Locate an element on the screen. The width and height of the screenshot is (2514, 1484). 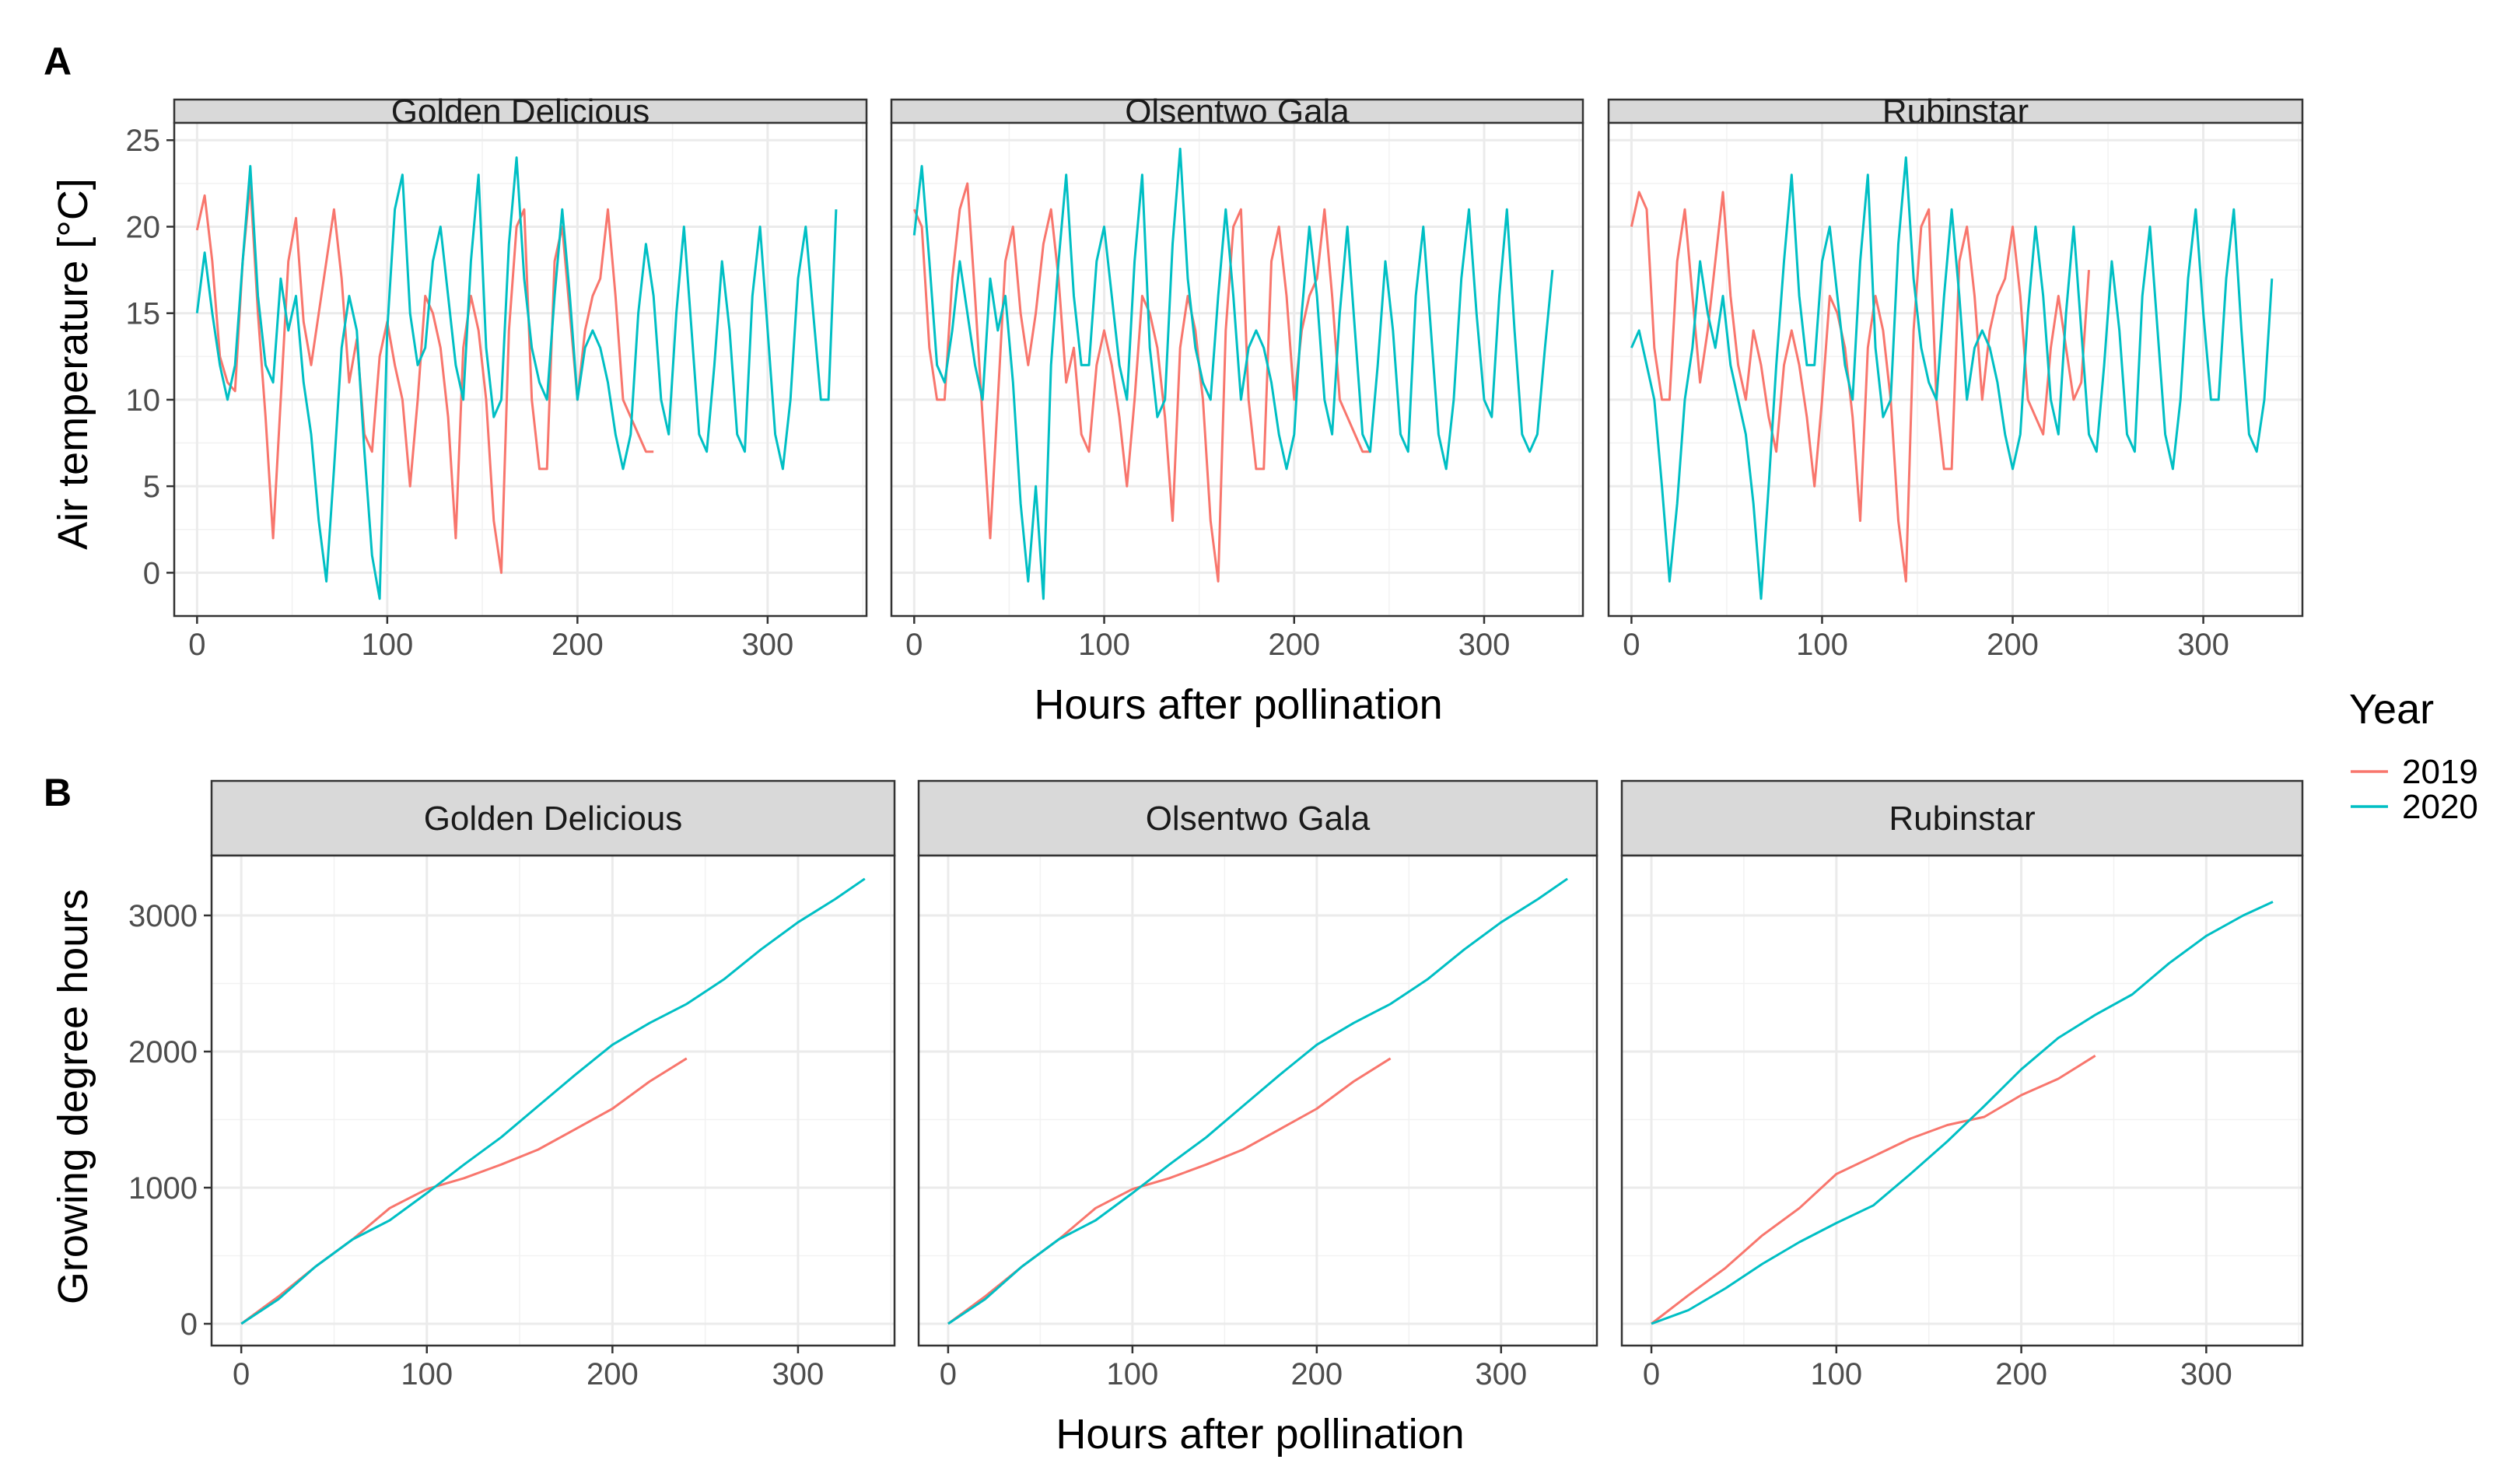
legend: Year 2019 2020 is located at coordinates (2413, 756).